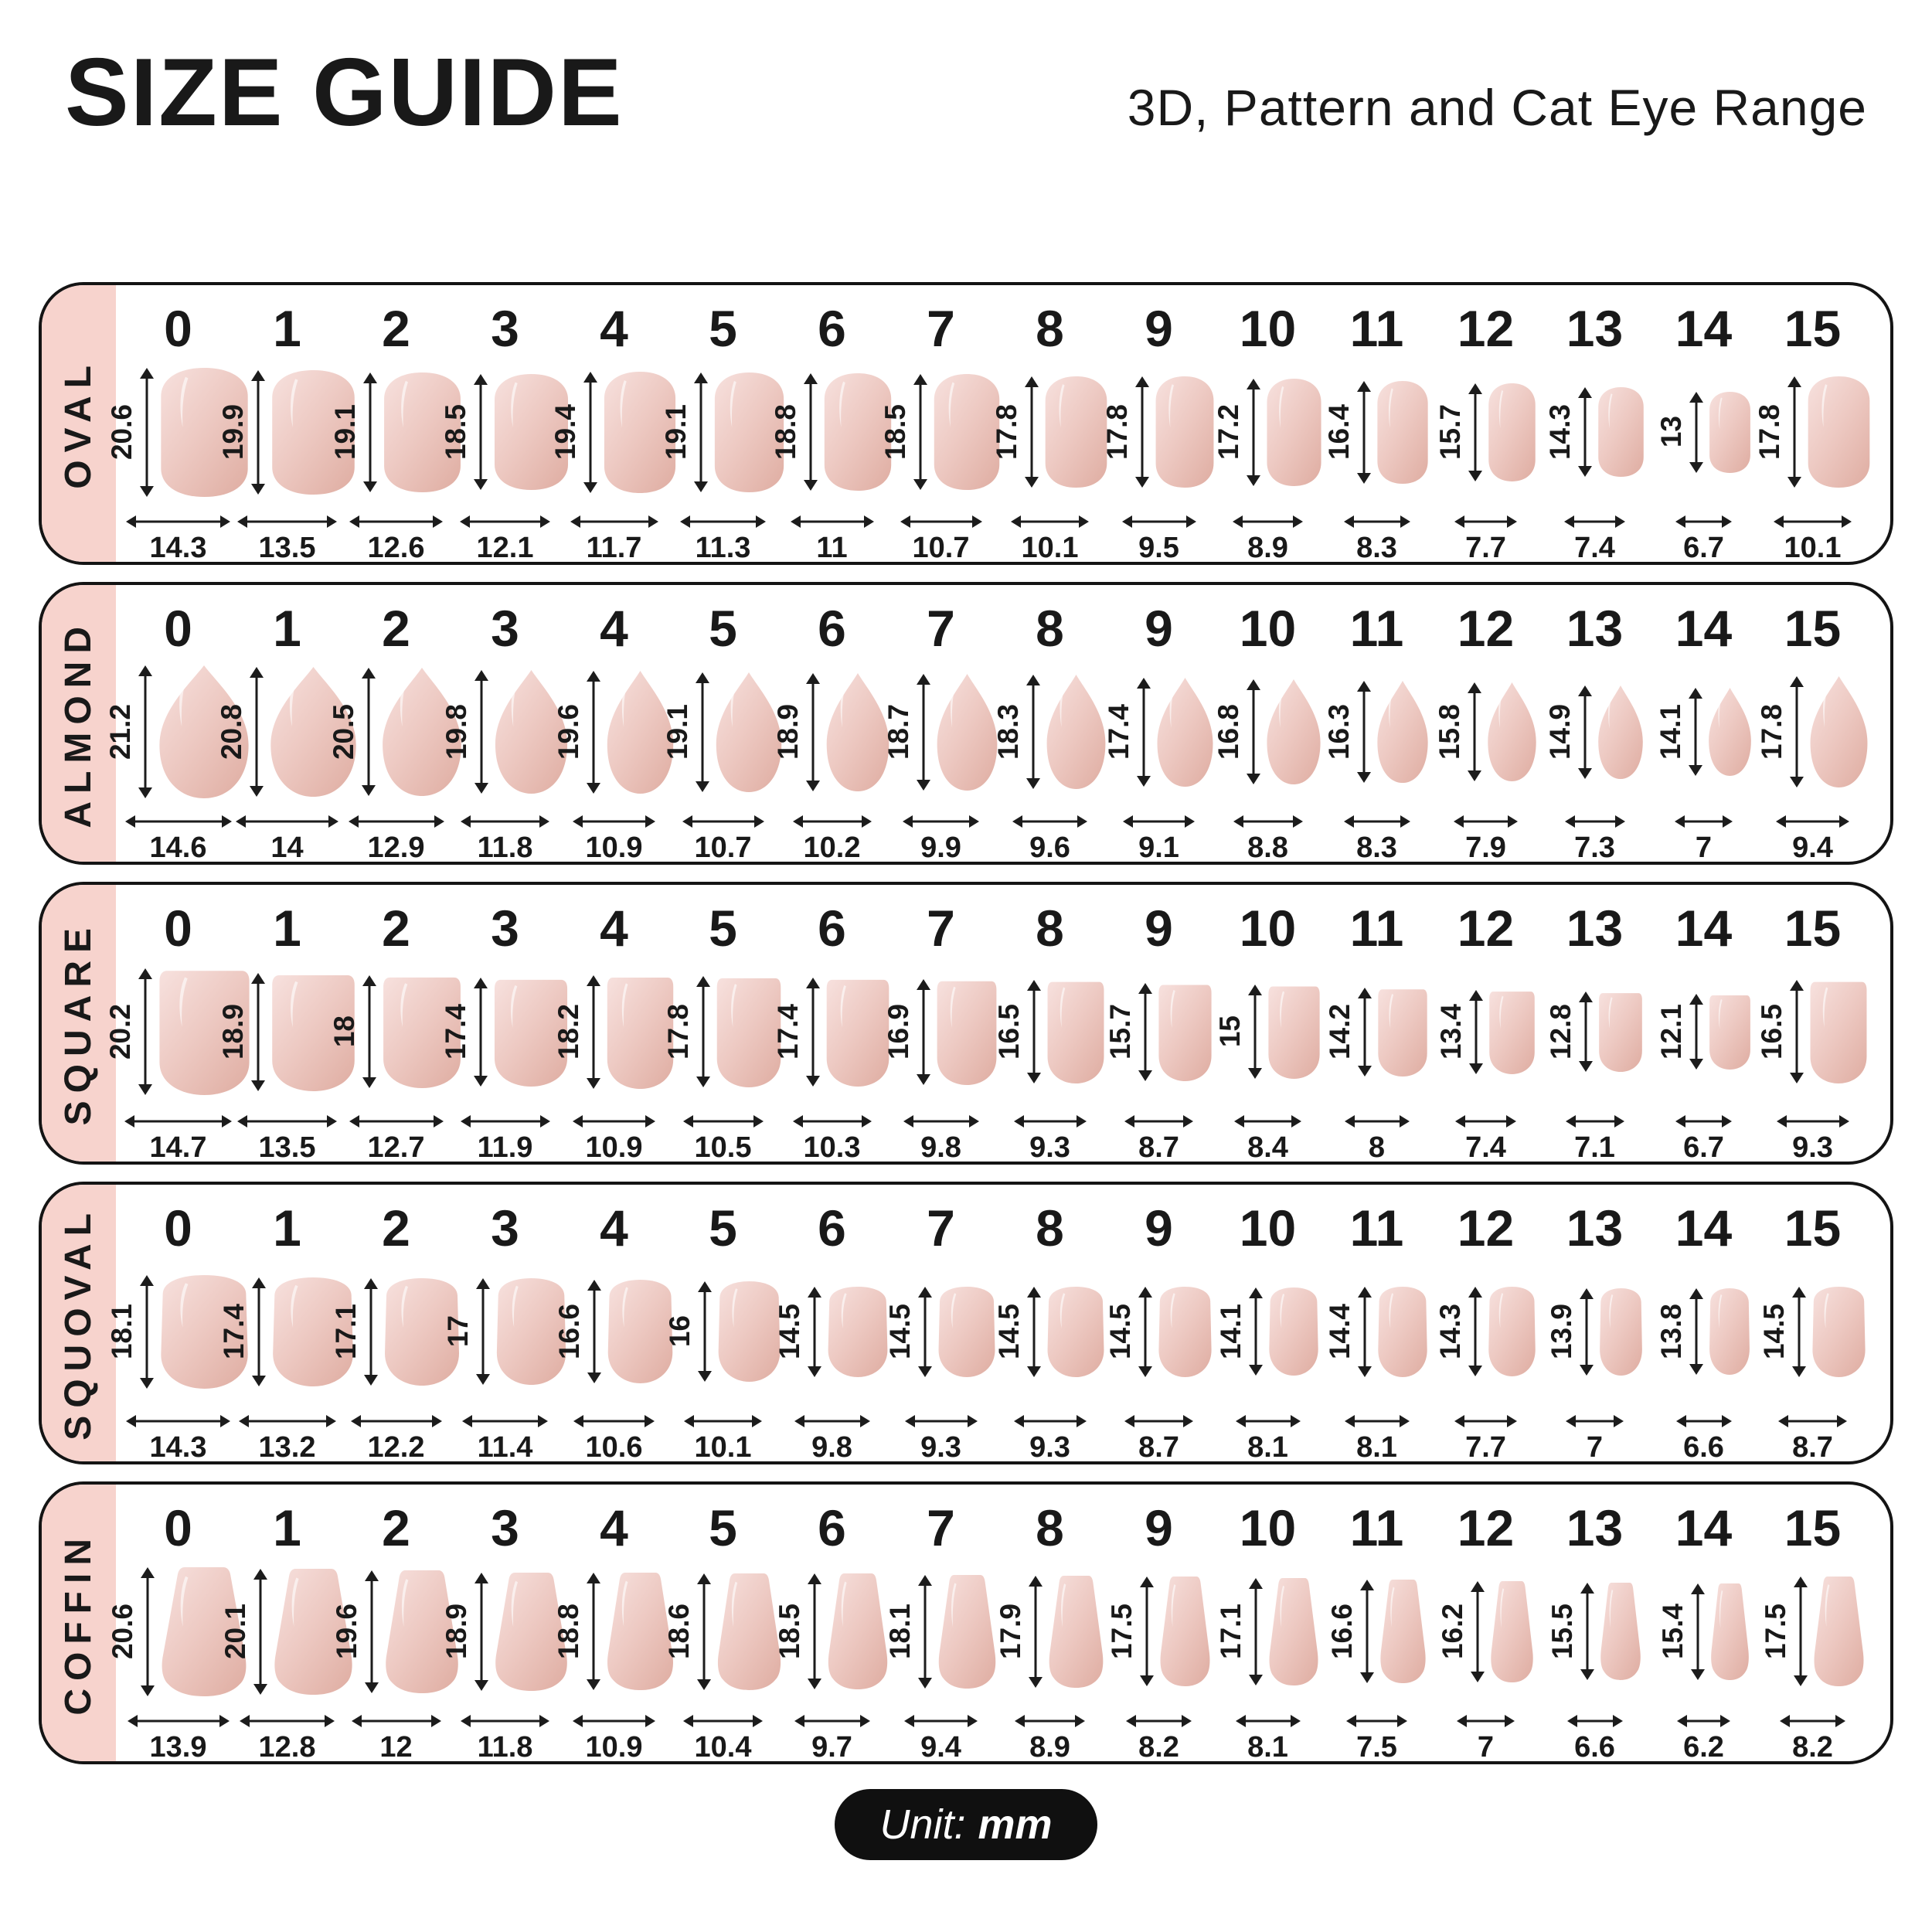 This screenshot has height=1932, width=1932. What do you see at coordinates (178, 1148) in the screenshot?
I see `width-value: 14.7` at bounding box center [178, 1148].